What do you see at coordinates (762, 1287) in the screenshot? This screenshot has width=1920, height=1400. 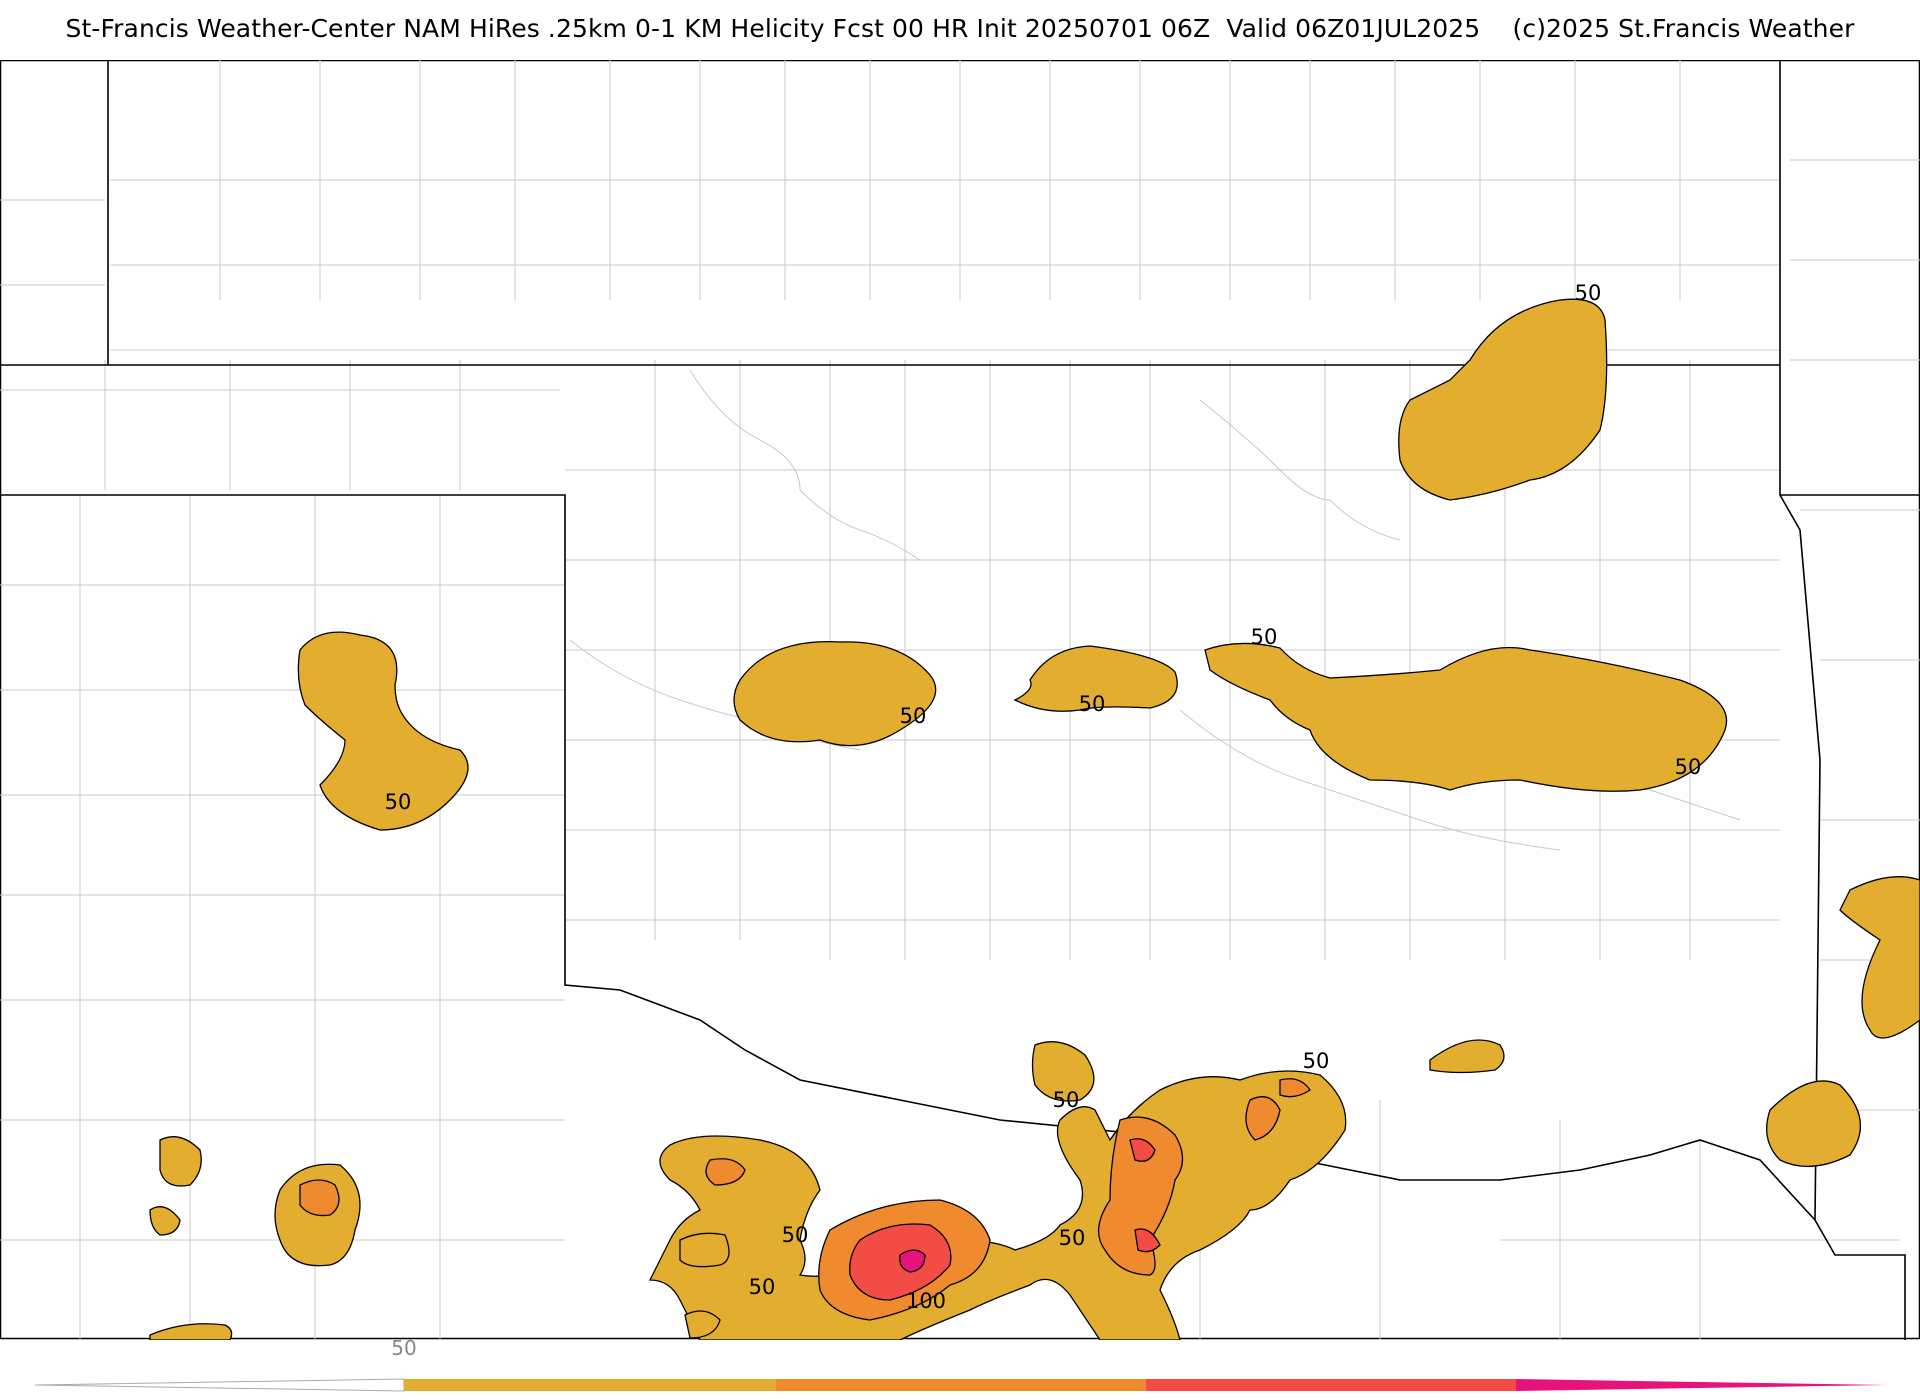 I see `contour-label-k: 50` at bounding box center [762, 1287].